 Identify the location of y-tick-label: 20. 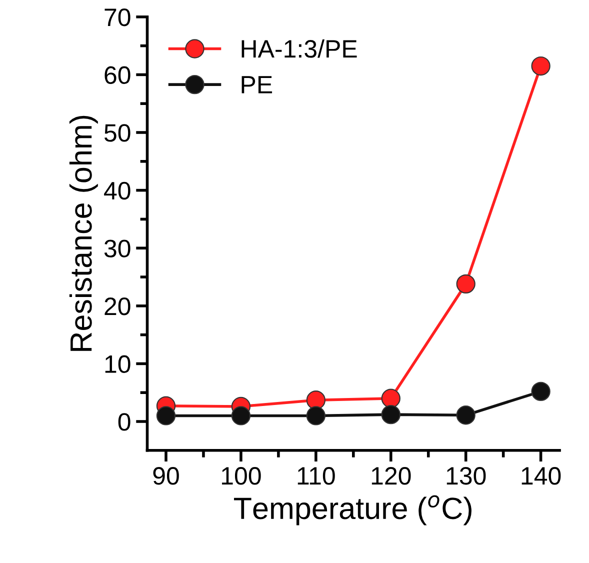
(117, 307).